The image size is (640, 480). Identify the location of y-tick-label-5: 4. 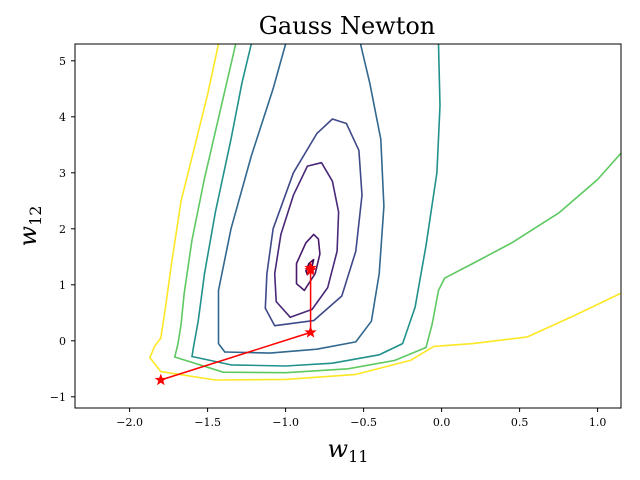
(62, 117).